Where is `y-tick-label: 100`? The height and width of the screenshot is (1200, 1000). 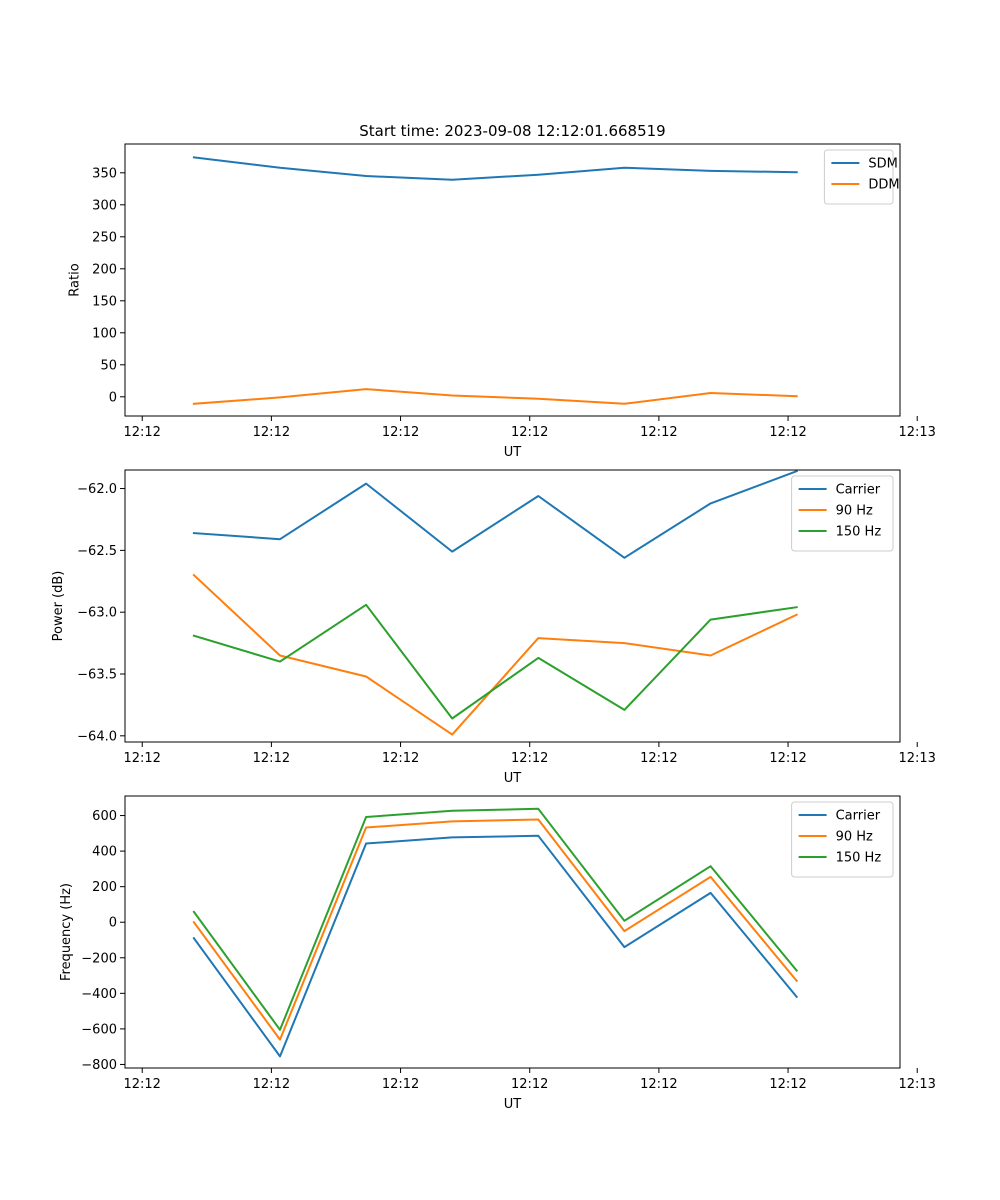
y-tick-label: 100 is located at coordinates (104, 333).